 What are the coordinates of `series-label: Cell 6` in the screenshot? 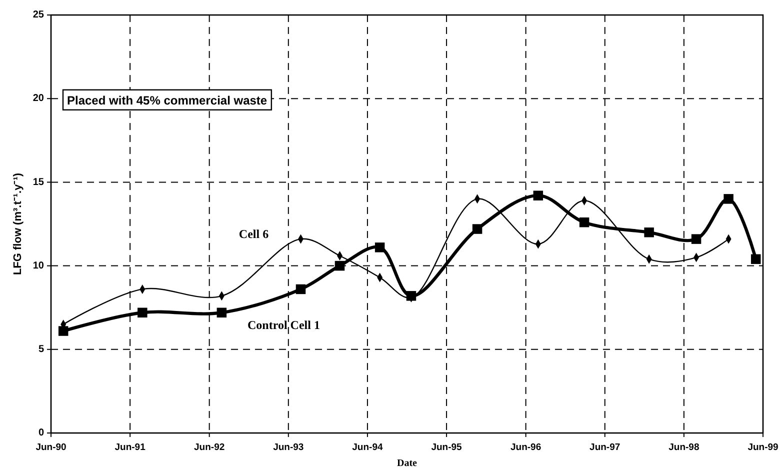 It's located at (253, 233).